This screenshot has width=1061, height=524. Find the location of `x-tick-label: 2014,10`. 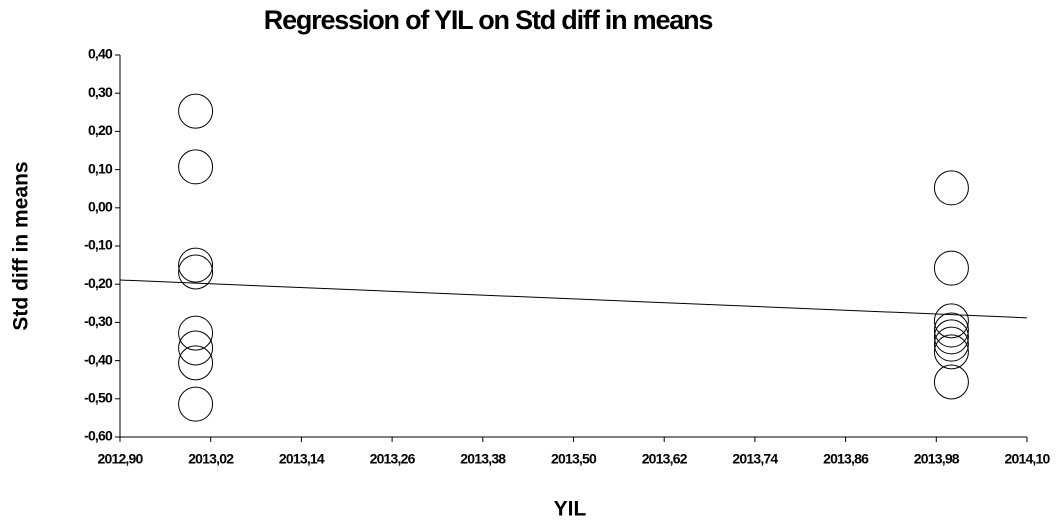

x-tick-label: 2014,10 is located at coordinates (1027, 459).